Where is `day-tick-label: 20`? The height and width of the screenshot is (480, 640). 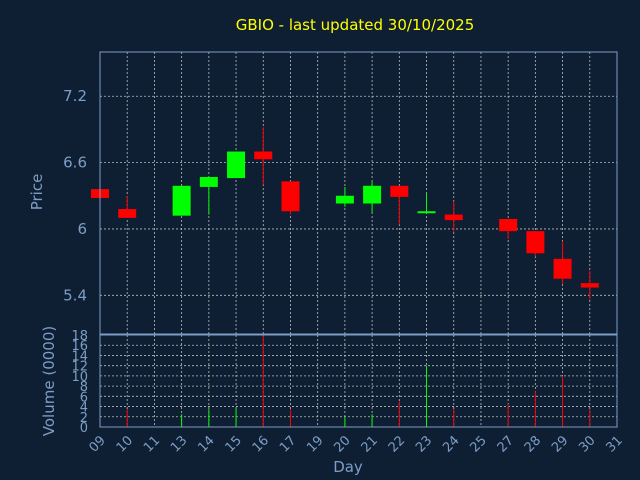
day-tick-label: 20 is located at coordinates (342, 444).